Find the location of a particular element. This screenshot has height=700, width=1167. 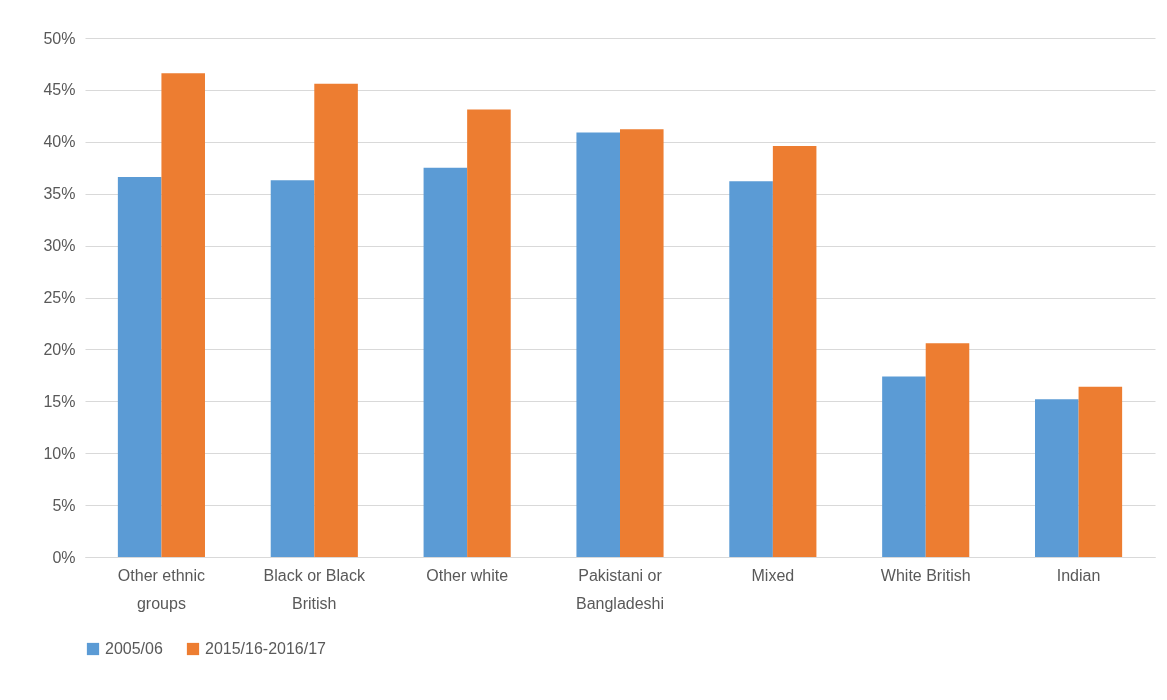

x-tick-label: Other ethnic groups is located at coordinates (161, 589).